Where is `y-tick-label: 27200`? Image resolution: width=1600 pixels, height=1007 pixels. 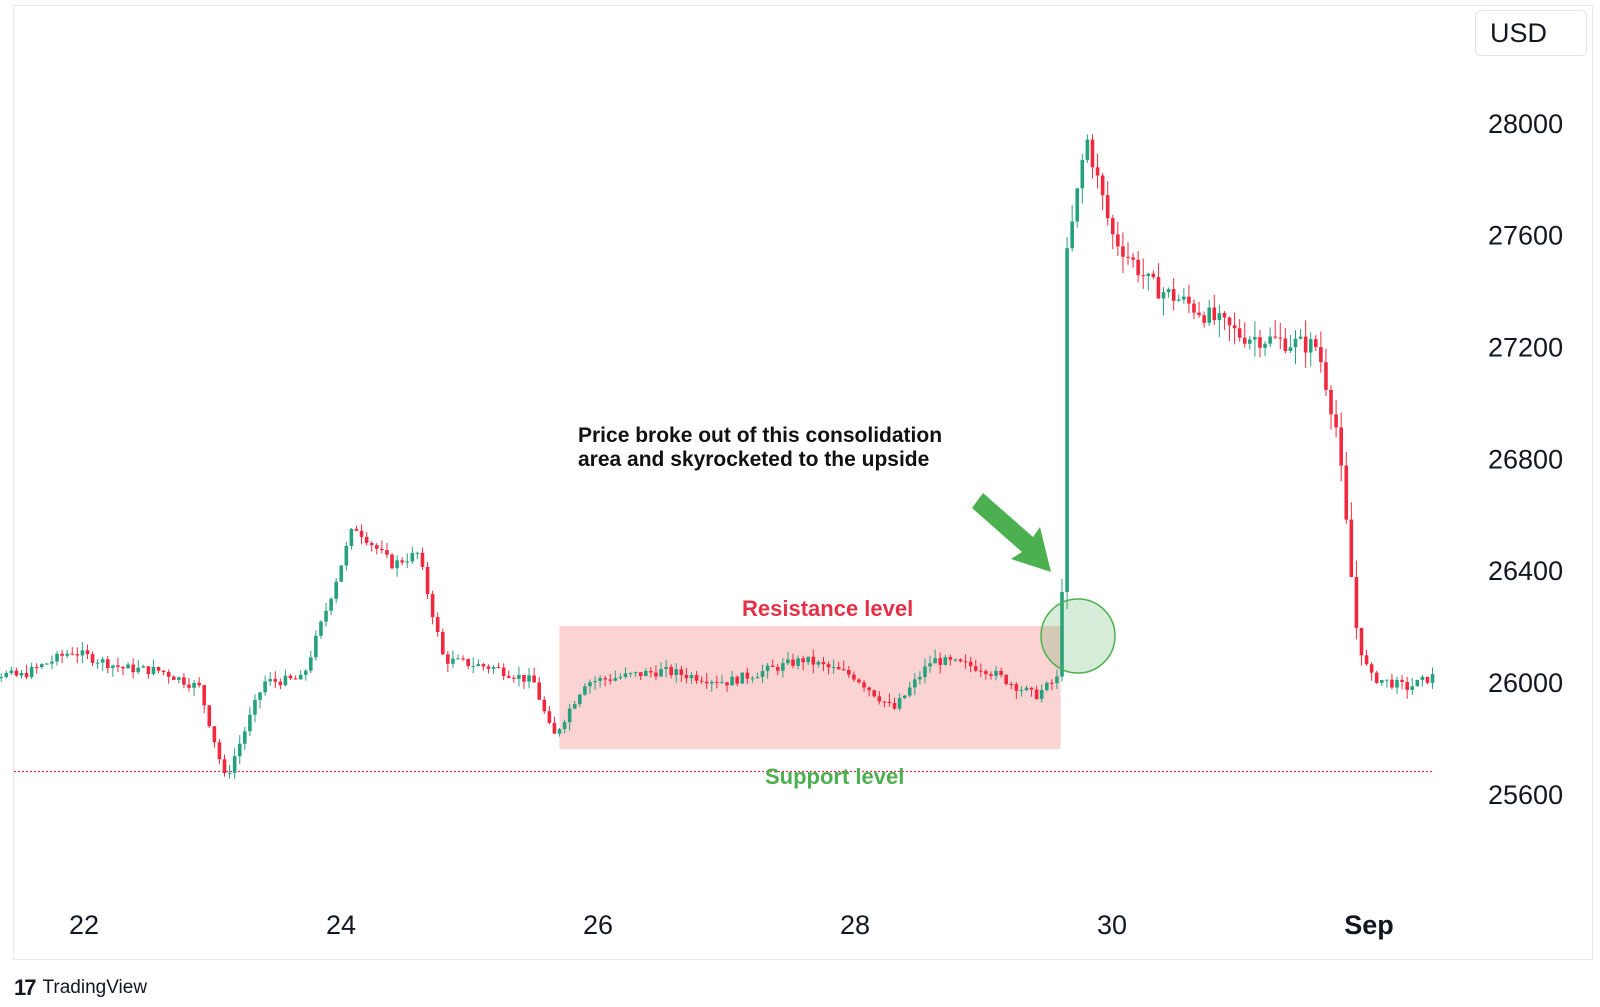
y-tick-label: 27200 is located at coordinates (1525, 347).